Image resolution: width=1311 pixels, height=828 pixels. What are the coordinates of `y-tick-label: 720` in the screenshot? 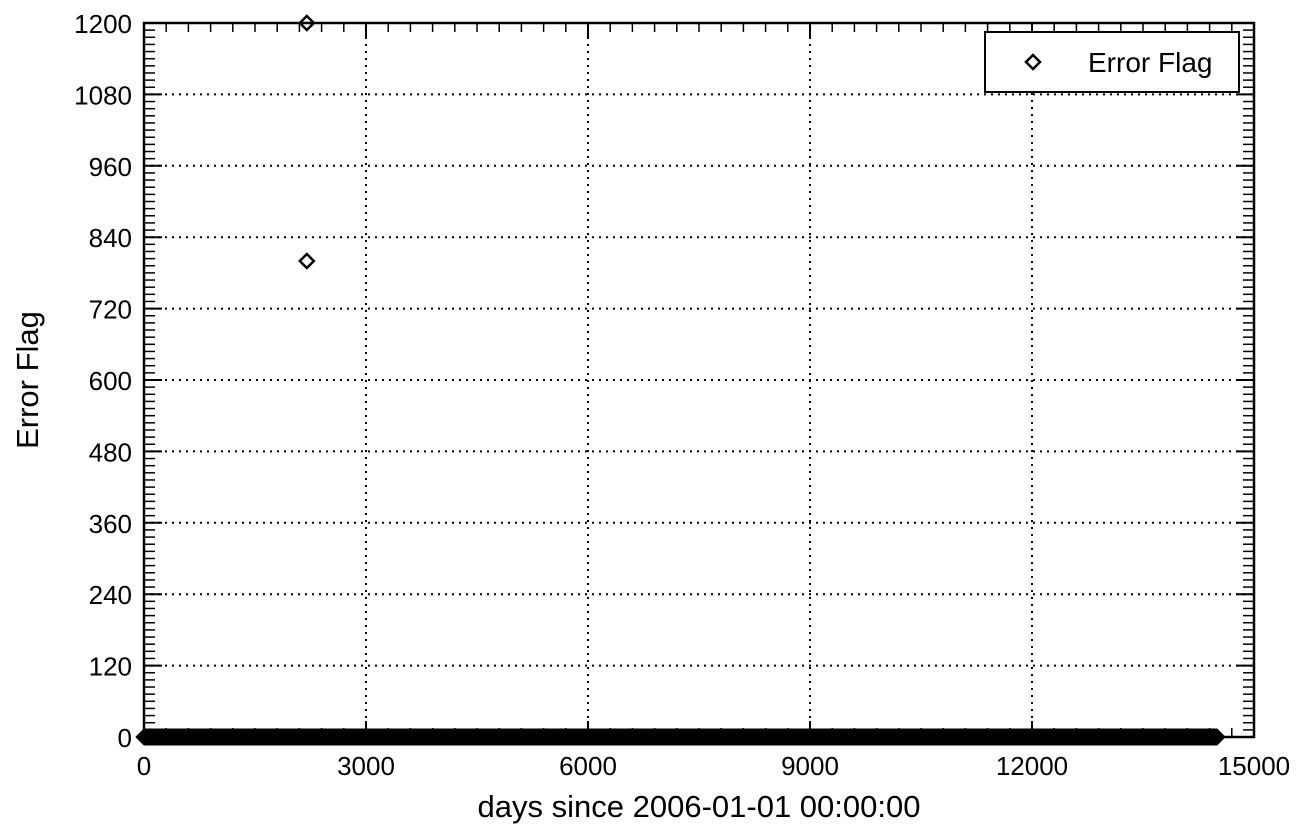 It's located at (110, 310).